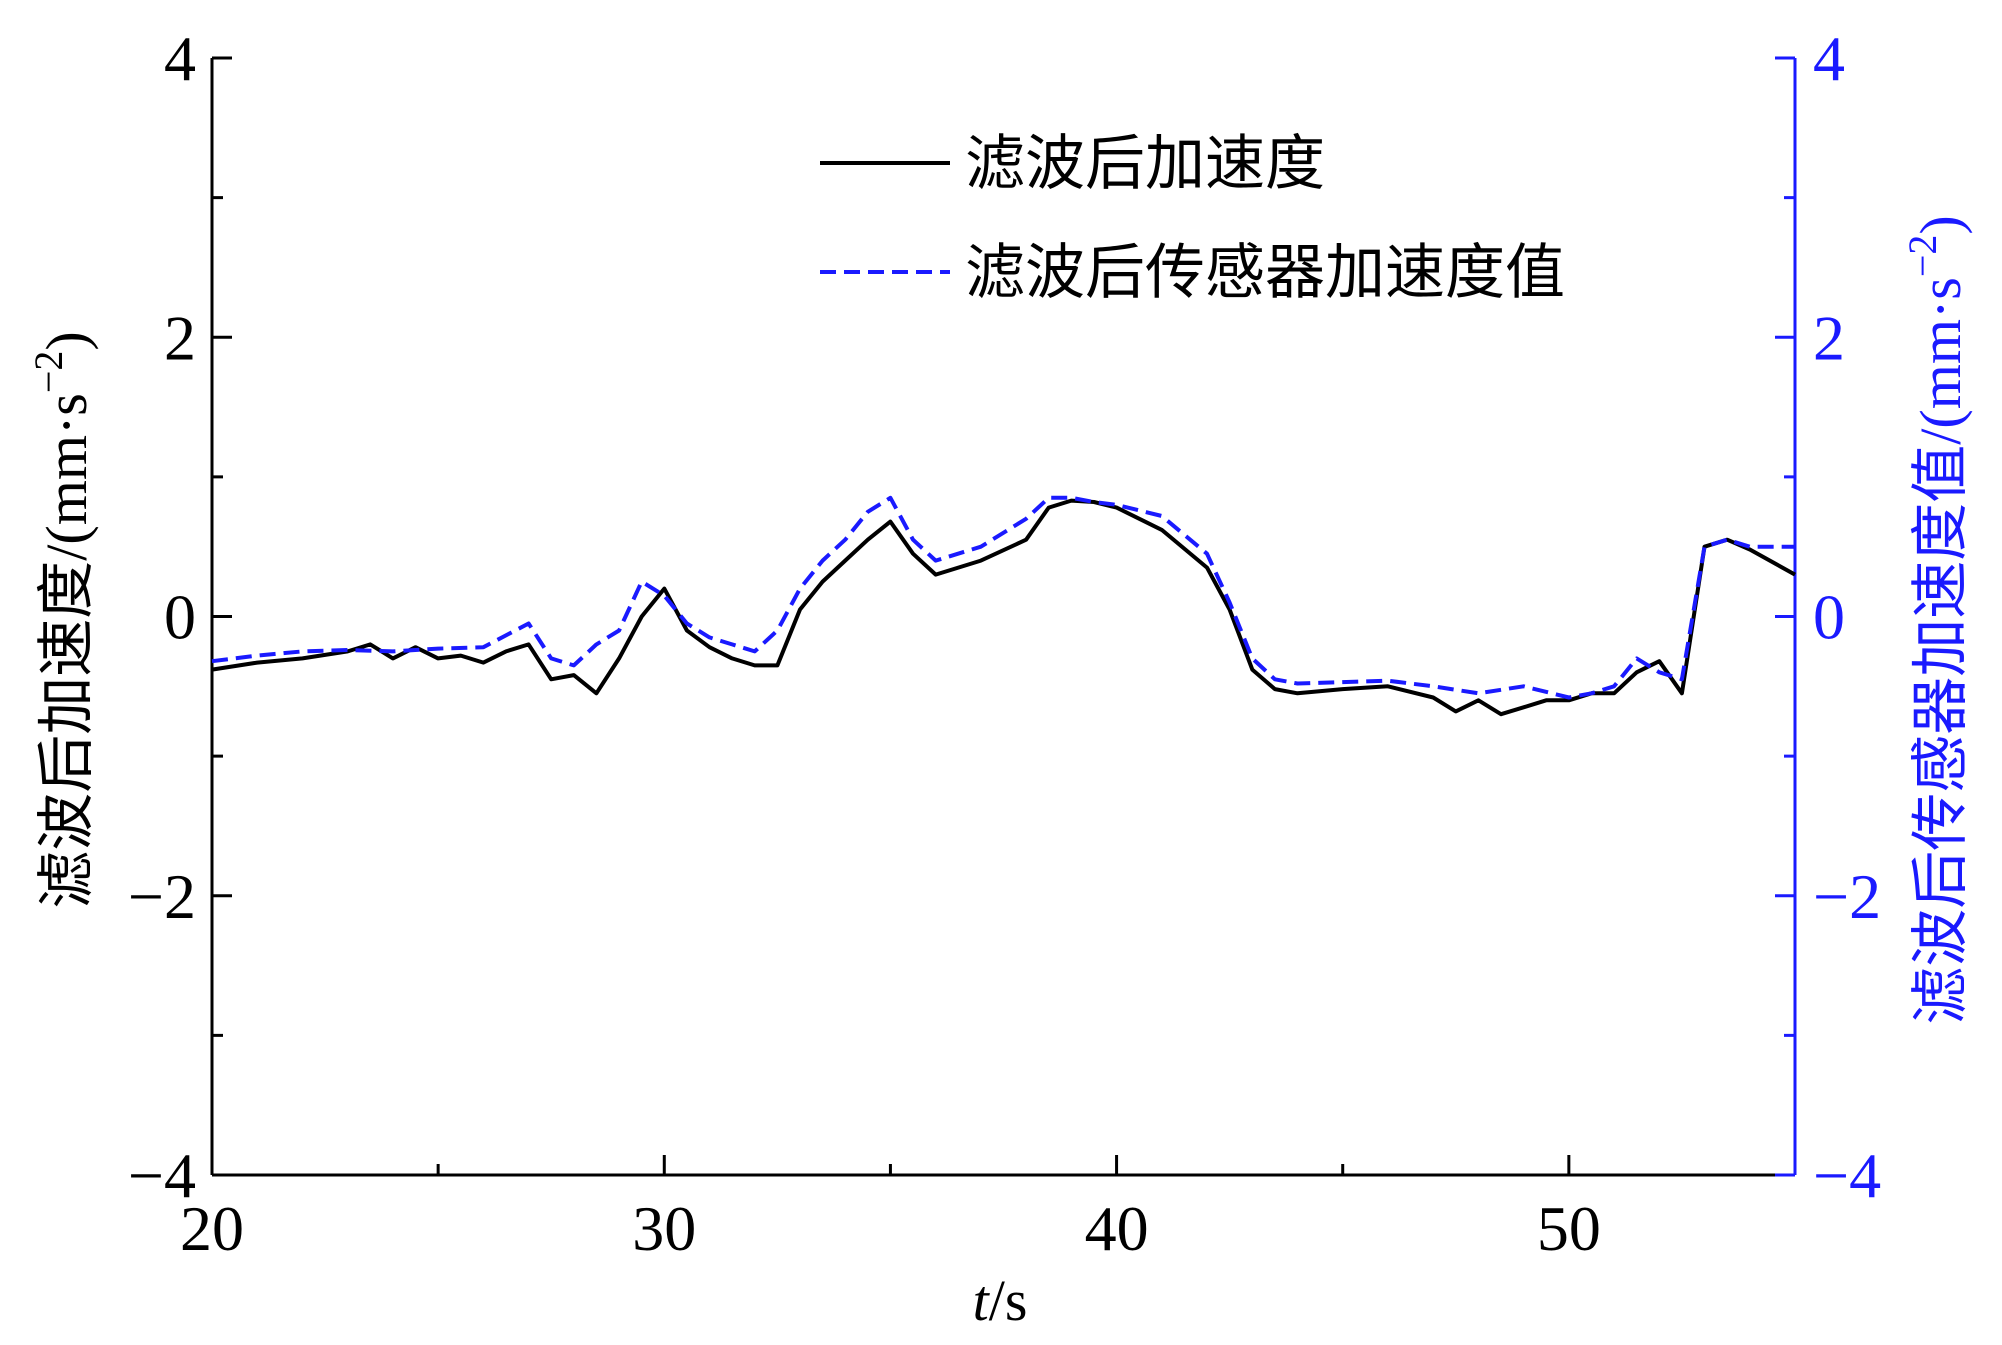 The height and width of the screenshot is (1345, 2002). I want to click on series-layer, so click(1003, 606).